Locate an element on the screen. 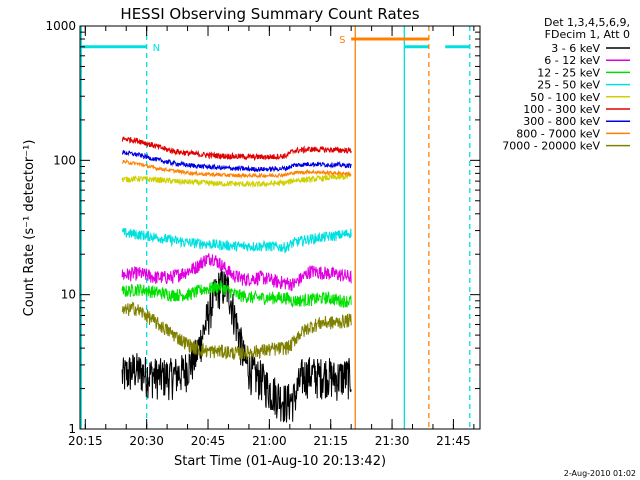 The width and height of the screenshot is (640, 480). flag-label-S: S is located at coordinates (342, 40).